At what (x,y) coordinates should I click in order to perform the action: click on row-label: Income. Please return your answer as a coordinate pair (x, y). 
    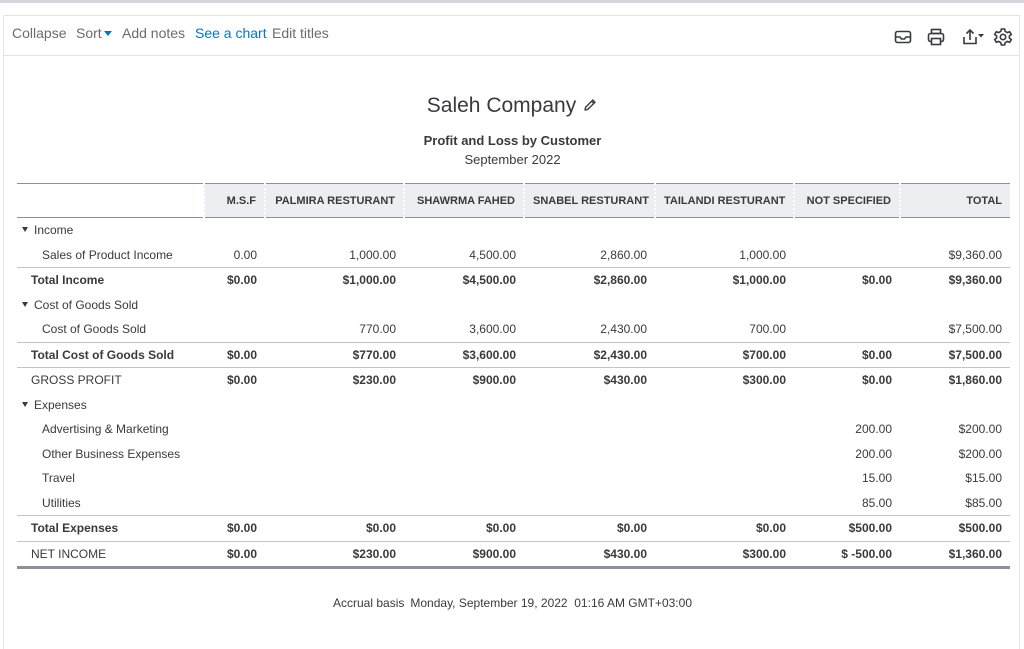
    Looking at the image, I should click on (110, 230).